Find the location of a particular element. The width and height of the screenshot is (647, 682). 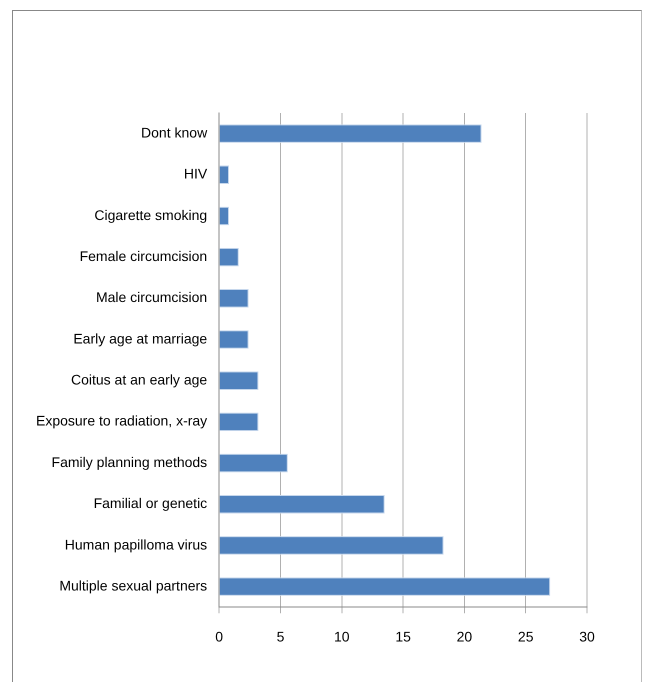

y-tick-label: Dont know is located at coordinates (174, 132).